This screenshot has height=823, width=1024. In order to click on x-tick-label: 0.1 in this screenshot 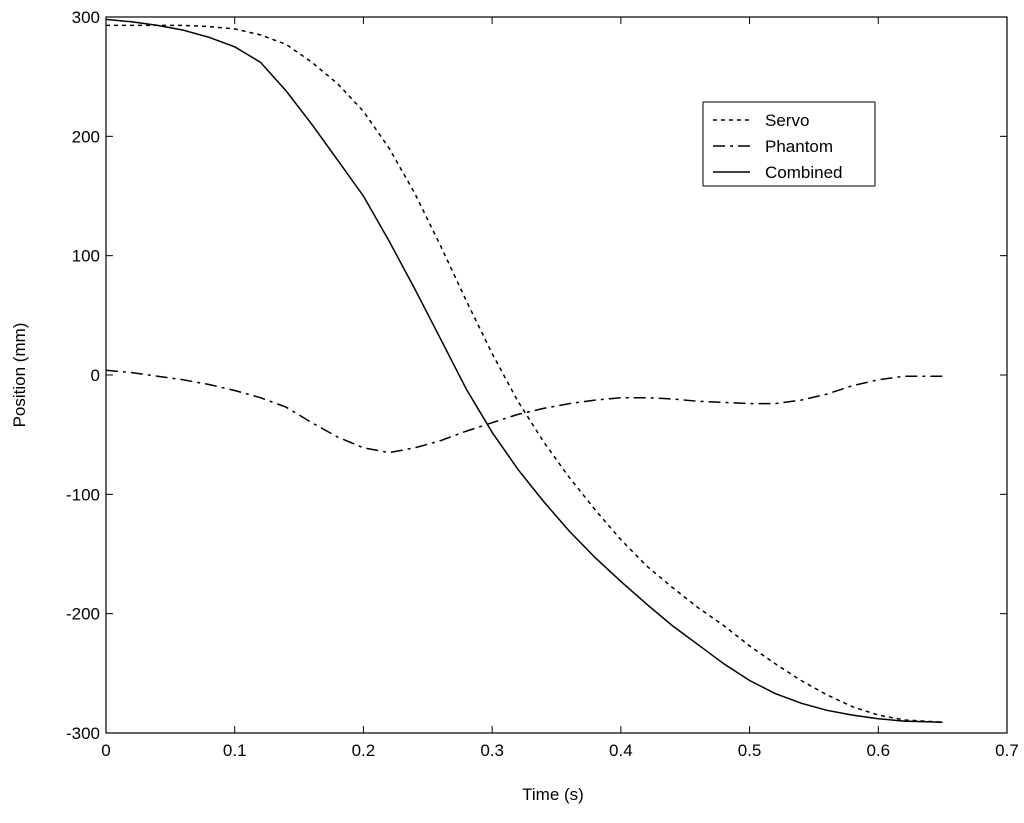, I will do `click(235, 750)`.